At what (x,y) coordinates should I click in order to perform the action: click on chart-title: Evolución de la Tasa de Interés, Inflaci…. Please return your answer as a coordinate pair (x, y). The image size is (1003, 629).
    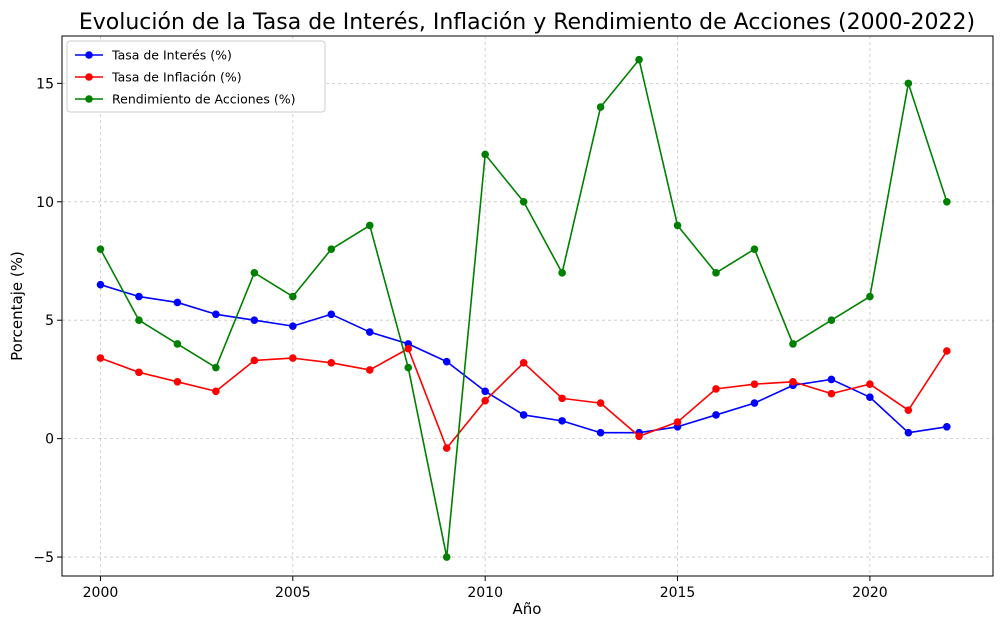
    Looking at the image, I should click on (527, 22).